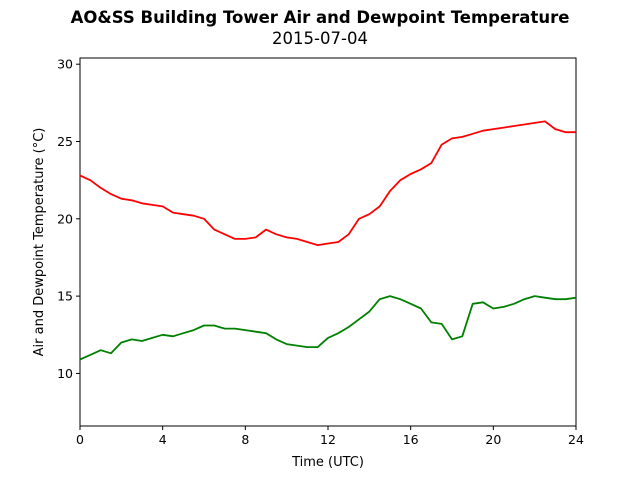  Describe the element at coordinates (65, 64) in the screenshot. I see `y-tick-label: 30` at that location.